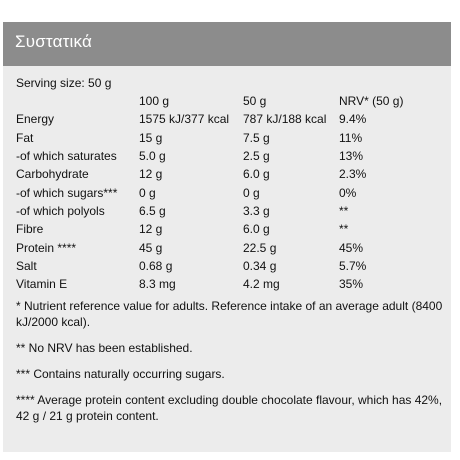  What do you see at coordinates (227, 44) in the screenshot?
I see `panel-header: Συστατικά` at bounding box center [227, 44].